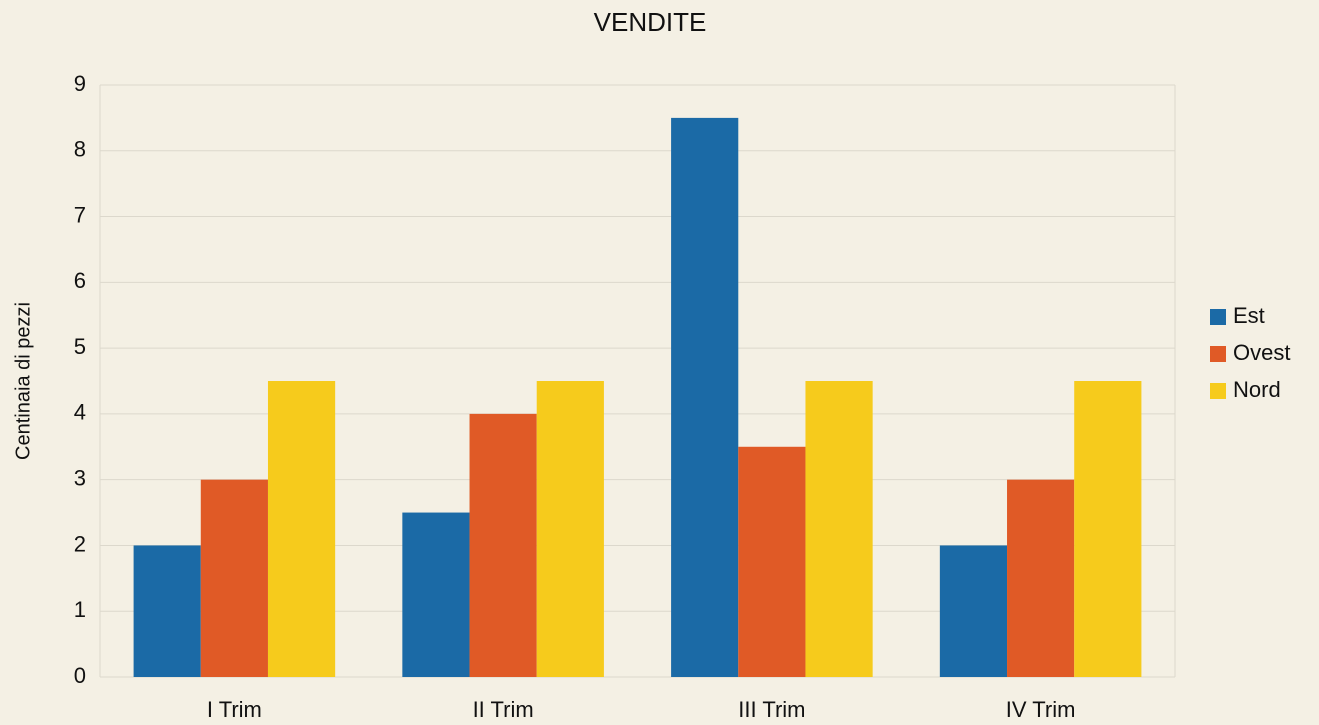  Describe the element at coordinates (1261, 352) in the screenshot. I see `legend-label: Ovest` at that location.